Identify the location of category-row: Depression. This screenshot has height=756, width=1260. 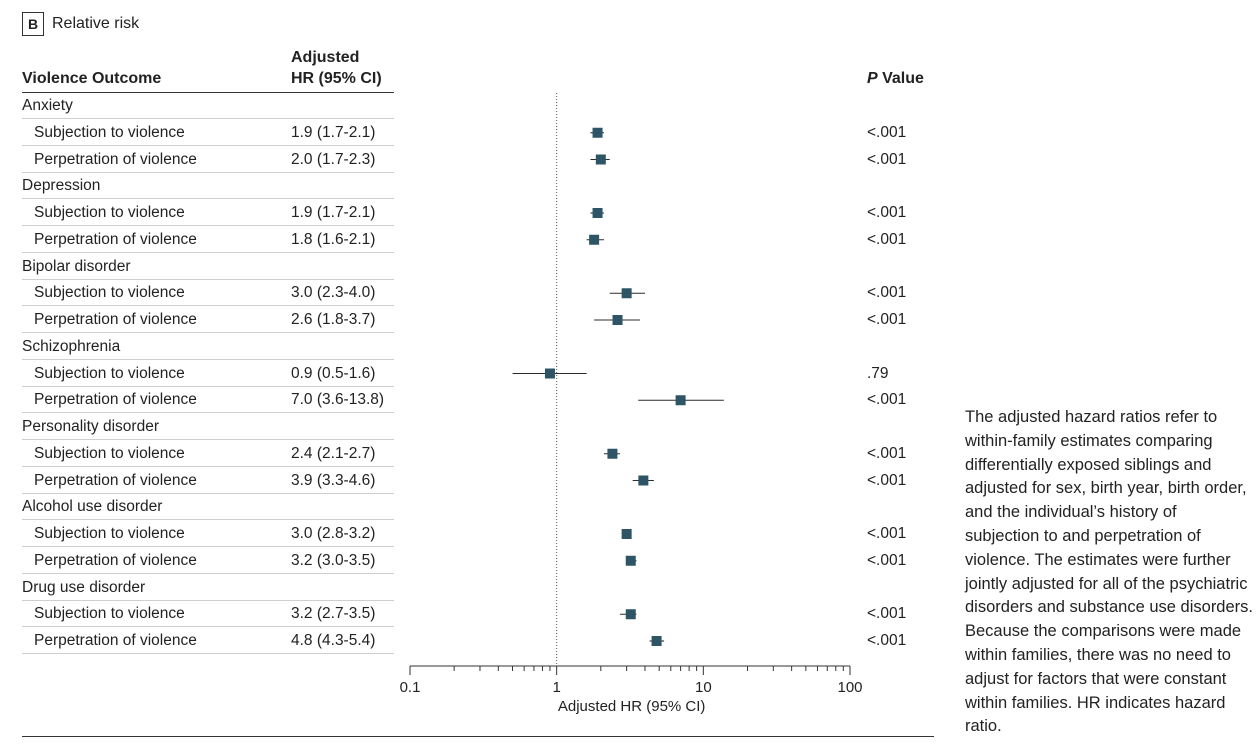
(470, 186).